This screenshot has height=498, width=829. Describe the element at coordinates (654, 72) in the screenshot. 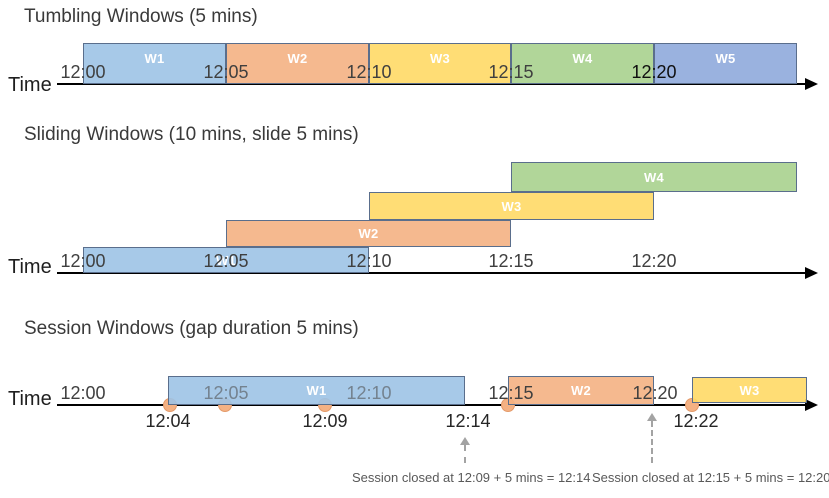

I see `tick-tumbling-12:20: 12:20` at that location.